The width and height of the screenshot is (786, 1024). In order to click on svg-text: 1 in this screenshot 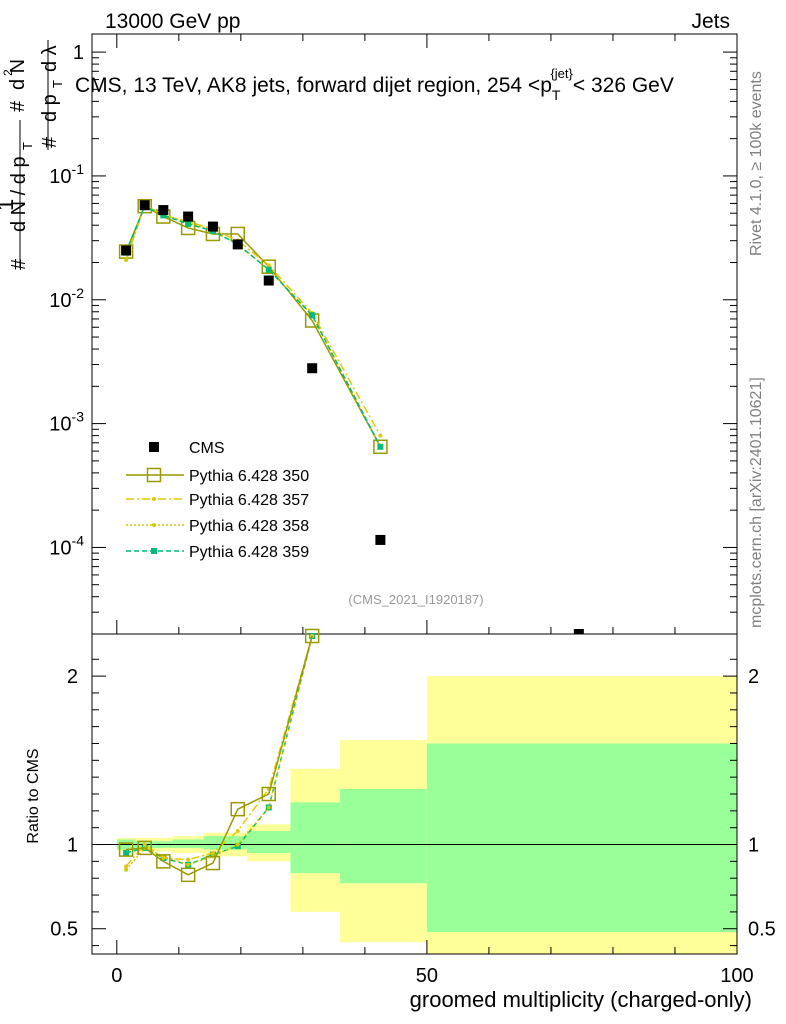, I will do `click(9, 205)`.